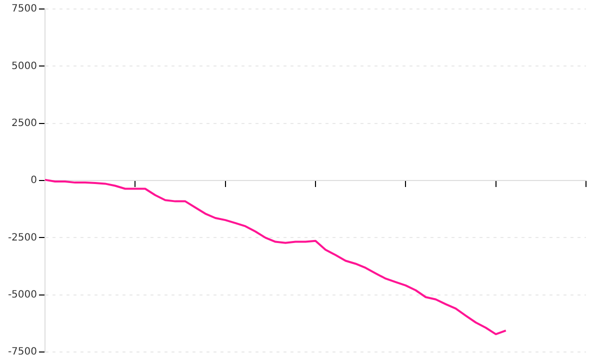  I want to click on y-tick-label: -7500, so click(22, 352).